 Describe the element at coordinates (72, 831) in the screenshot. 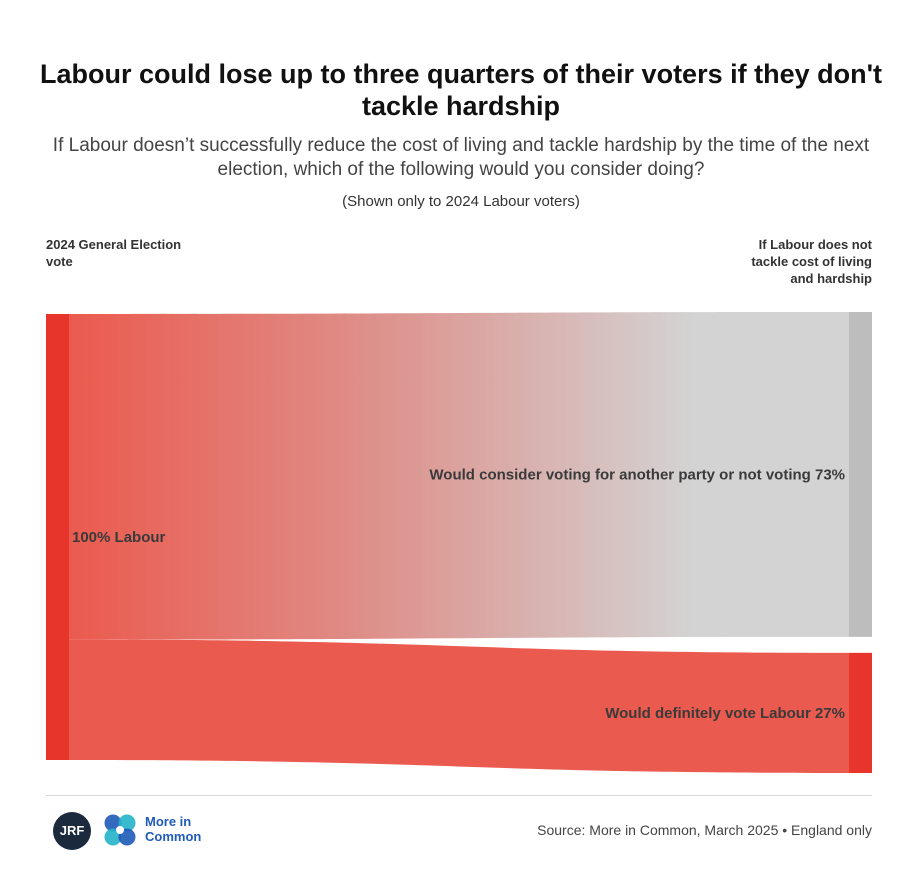

I see `jrf-logo: JRF` at that location.